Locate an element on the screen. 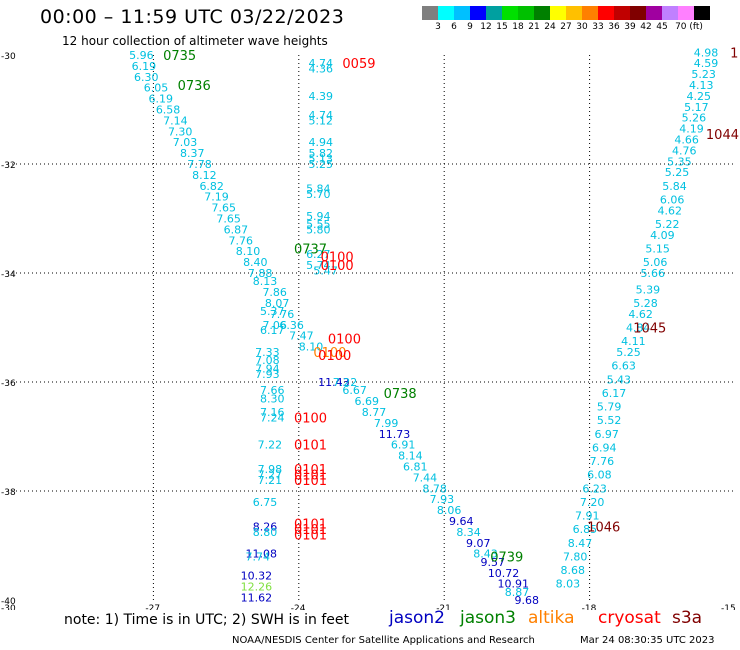  wave-height-value: 5.12 is located at coordinates (320, 120).